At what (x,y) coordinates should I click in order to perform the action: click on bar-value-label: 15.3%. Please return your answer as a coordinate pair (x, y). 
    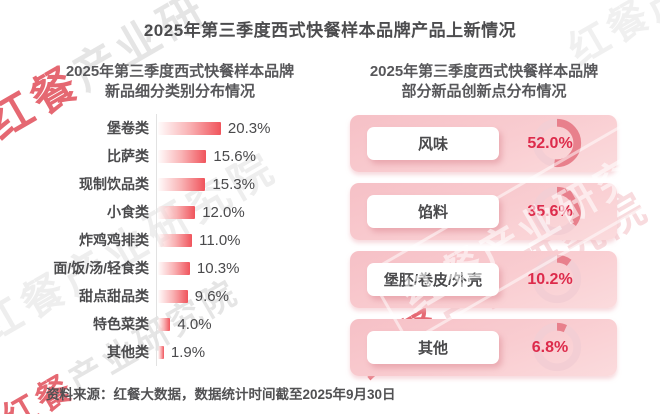
    Looking at the image, I should click on (233, 184).